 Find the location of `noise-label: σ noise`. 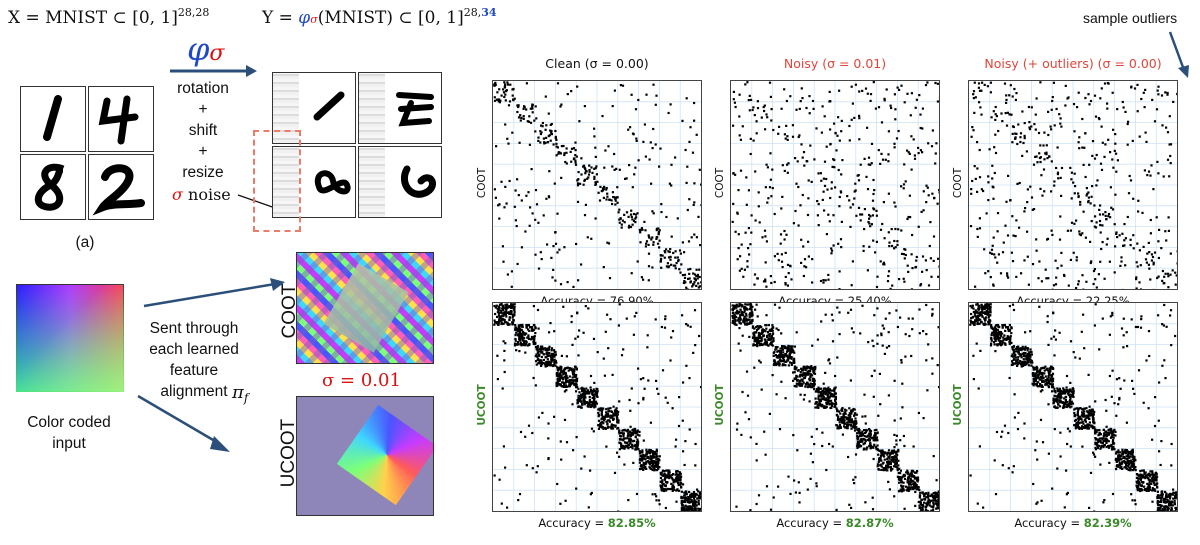

noise-label: σ noise is located at coordinates (201, 194).